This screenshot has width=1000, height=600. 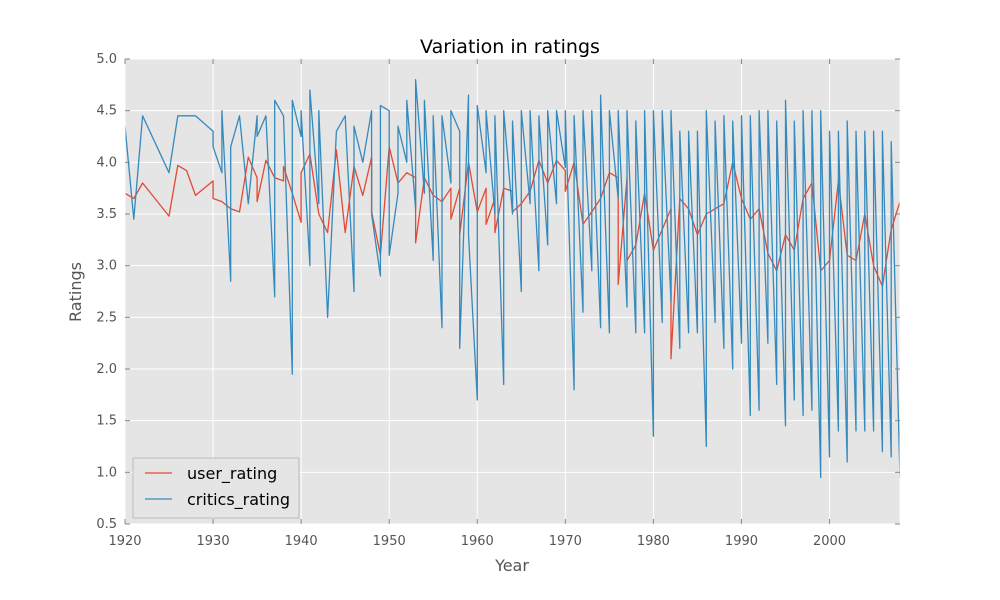 What do you see at coordinates (106, 524) in the screenshot?
I see `y-tick-label: 0.5` at bounding box center [106, 524].